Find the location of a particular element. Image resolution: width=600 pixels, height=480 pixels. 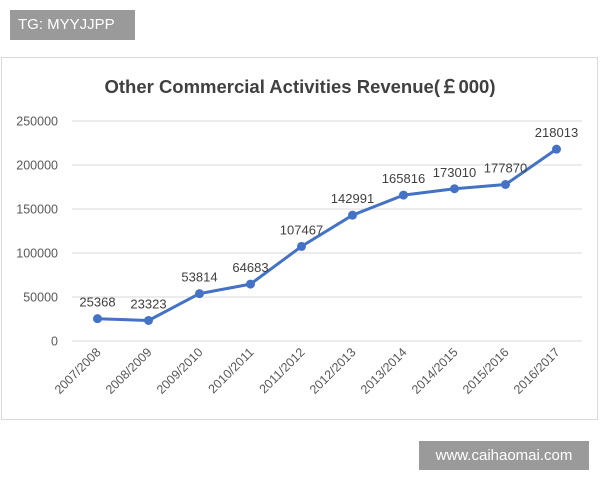

y-tick-label: 0 is located at coordinates (54, 342).